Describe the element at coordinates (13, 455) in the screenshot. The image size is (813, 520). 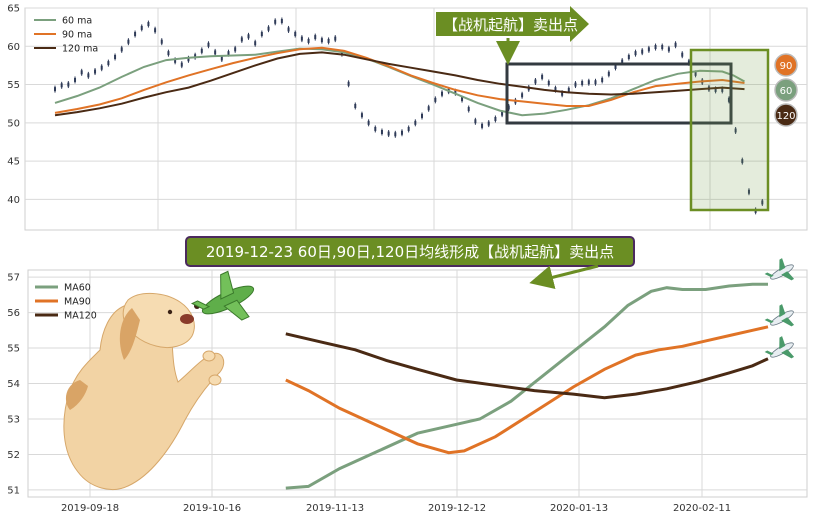
I see `bottom-y-tick-label: 52` at that location.